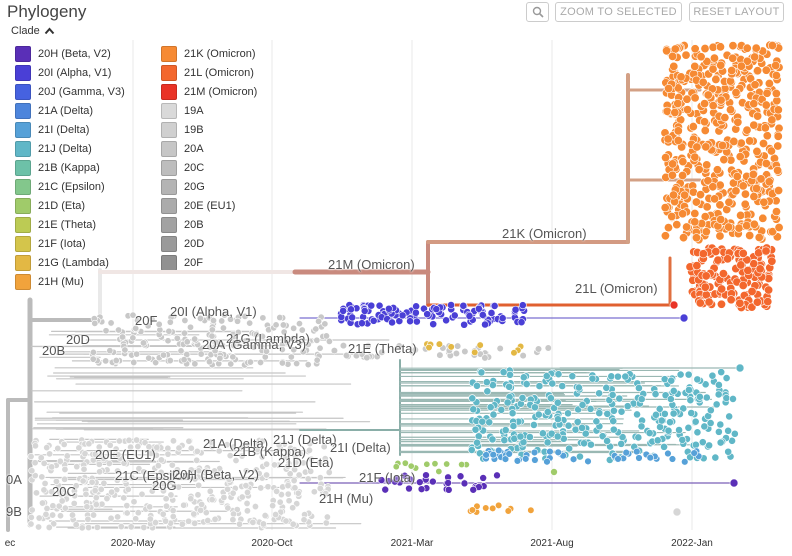 This screenshot has width=792, height=556. What do you see at coordinates (209, 167) in the screenshot?
I see `legend-item: 20C` at bounding box center [209, 167].